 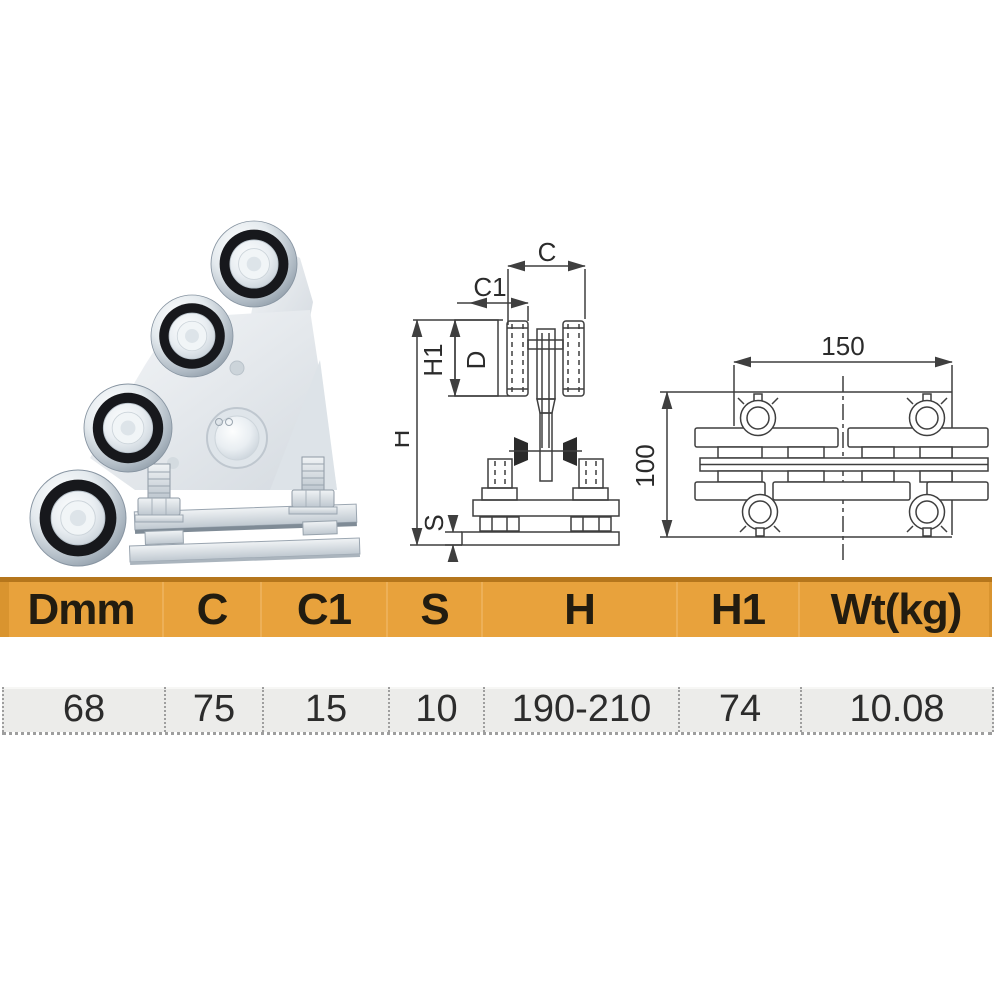 What do you see at coordinates (898, 709) in the screenshot?
I see `value-cell-wt: 10.08` at bounding box center [898, 709].